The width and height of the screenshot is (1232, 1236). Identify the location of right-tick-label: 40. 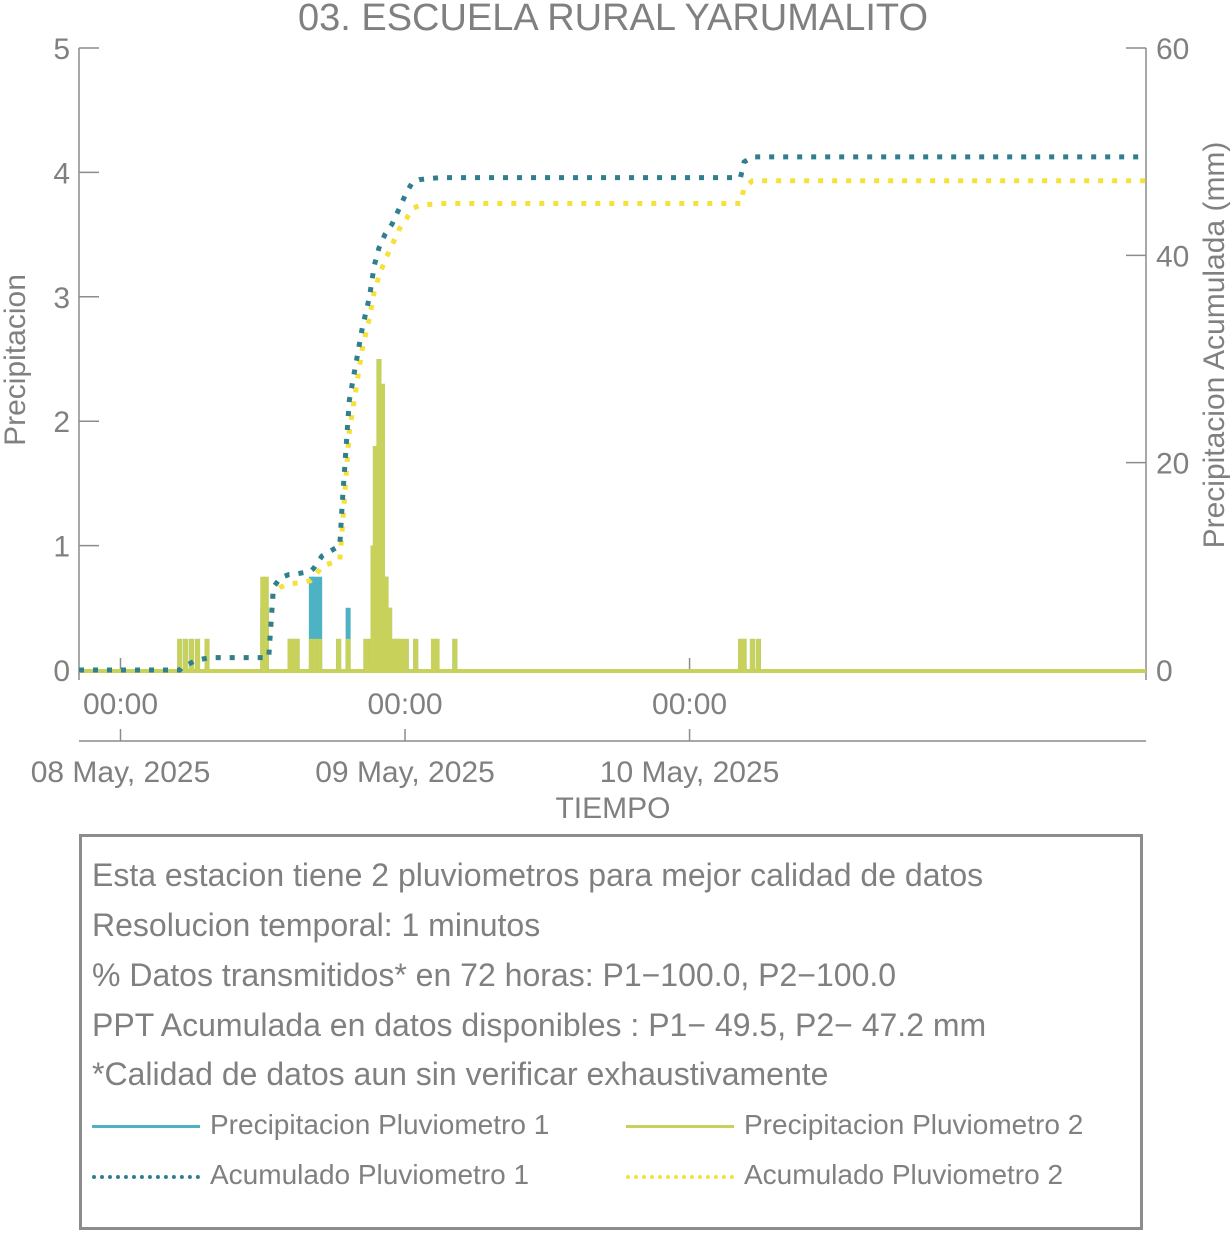
(1172, 256).